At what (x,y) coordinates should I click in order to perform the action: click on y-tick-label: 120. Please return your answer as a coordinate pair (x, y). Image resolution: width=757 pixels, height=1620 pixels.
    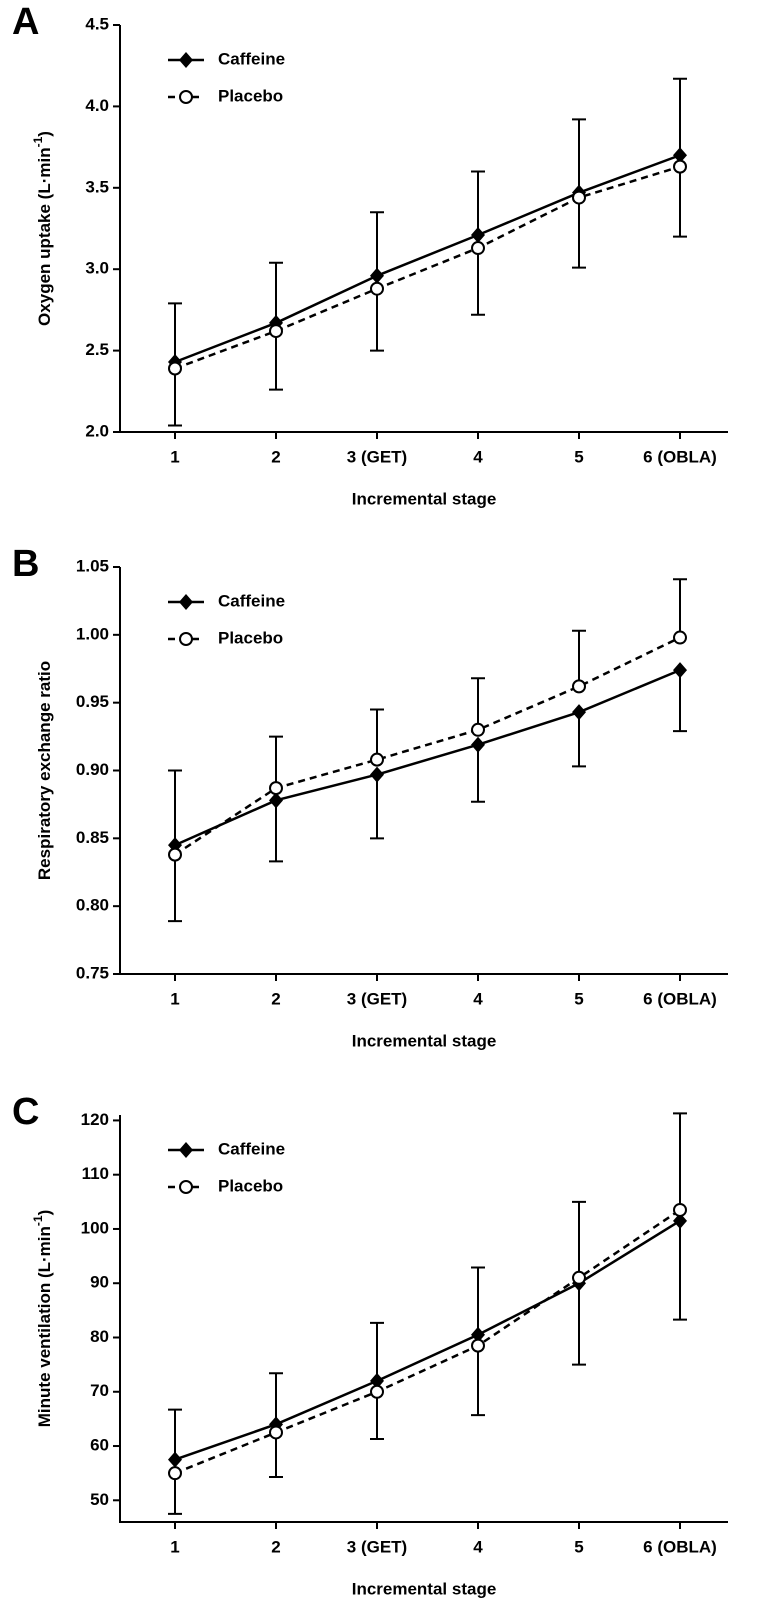
    Looking at the image, I should click on (95, 1119).